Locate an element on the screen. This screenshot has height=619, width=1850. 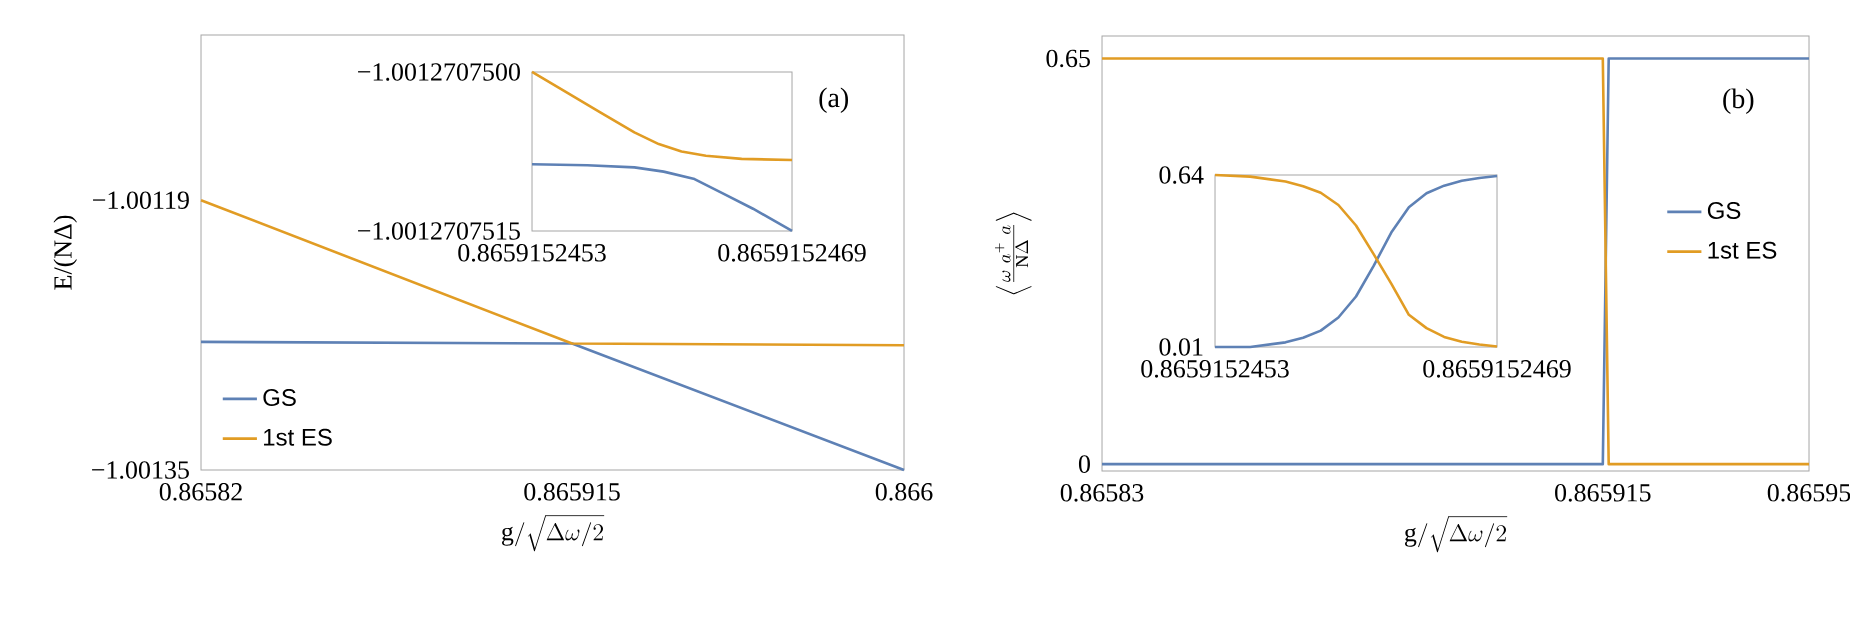
y-tick-label: 0.65 is located at coordinates (1068, 58).